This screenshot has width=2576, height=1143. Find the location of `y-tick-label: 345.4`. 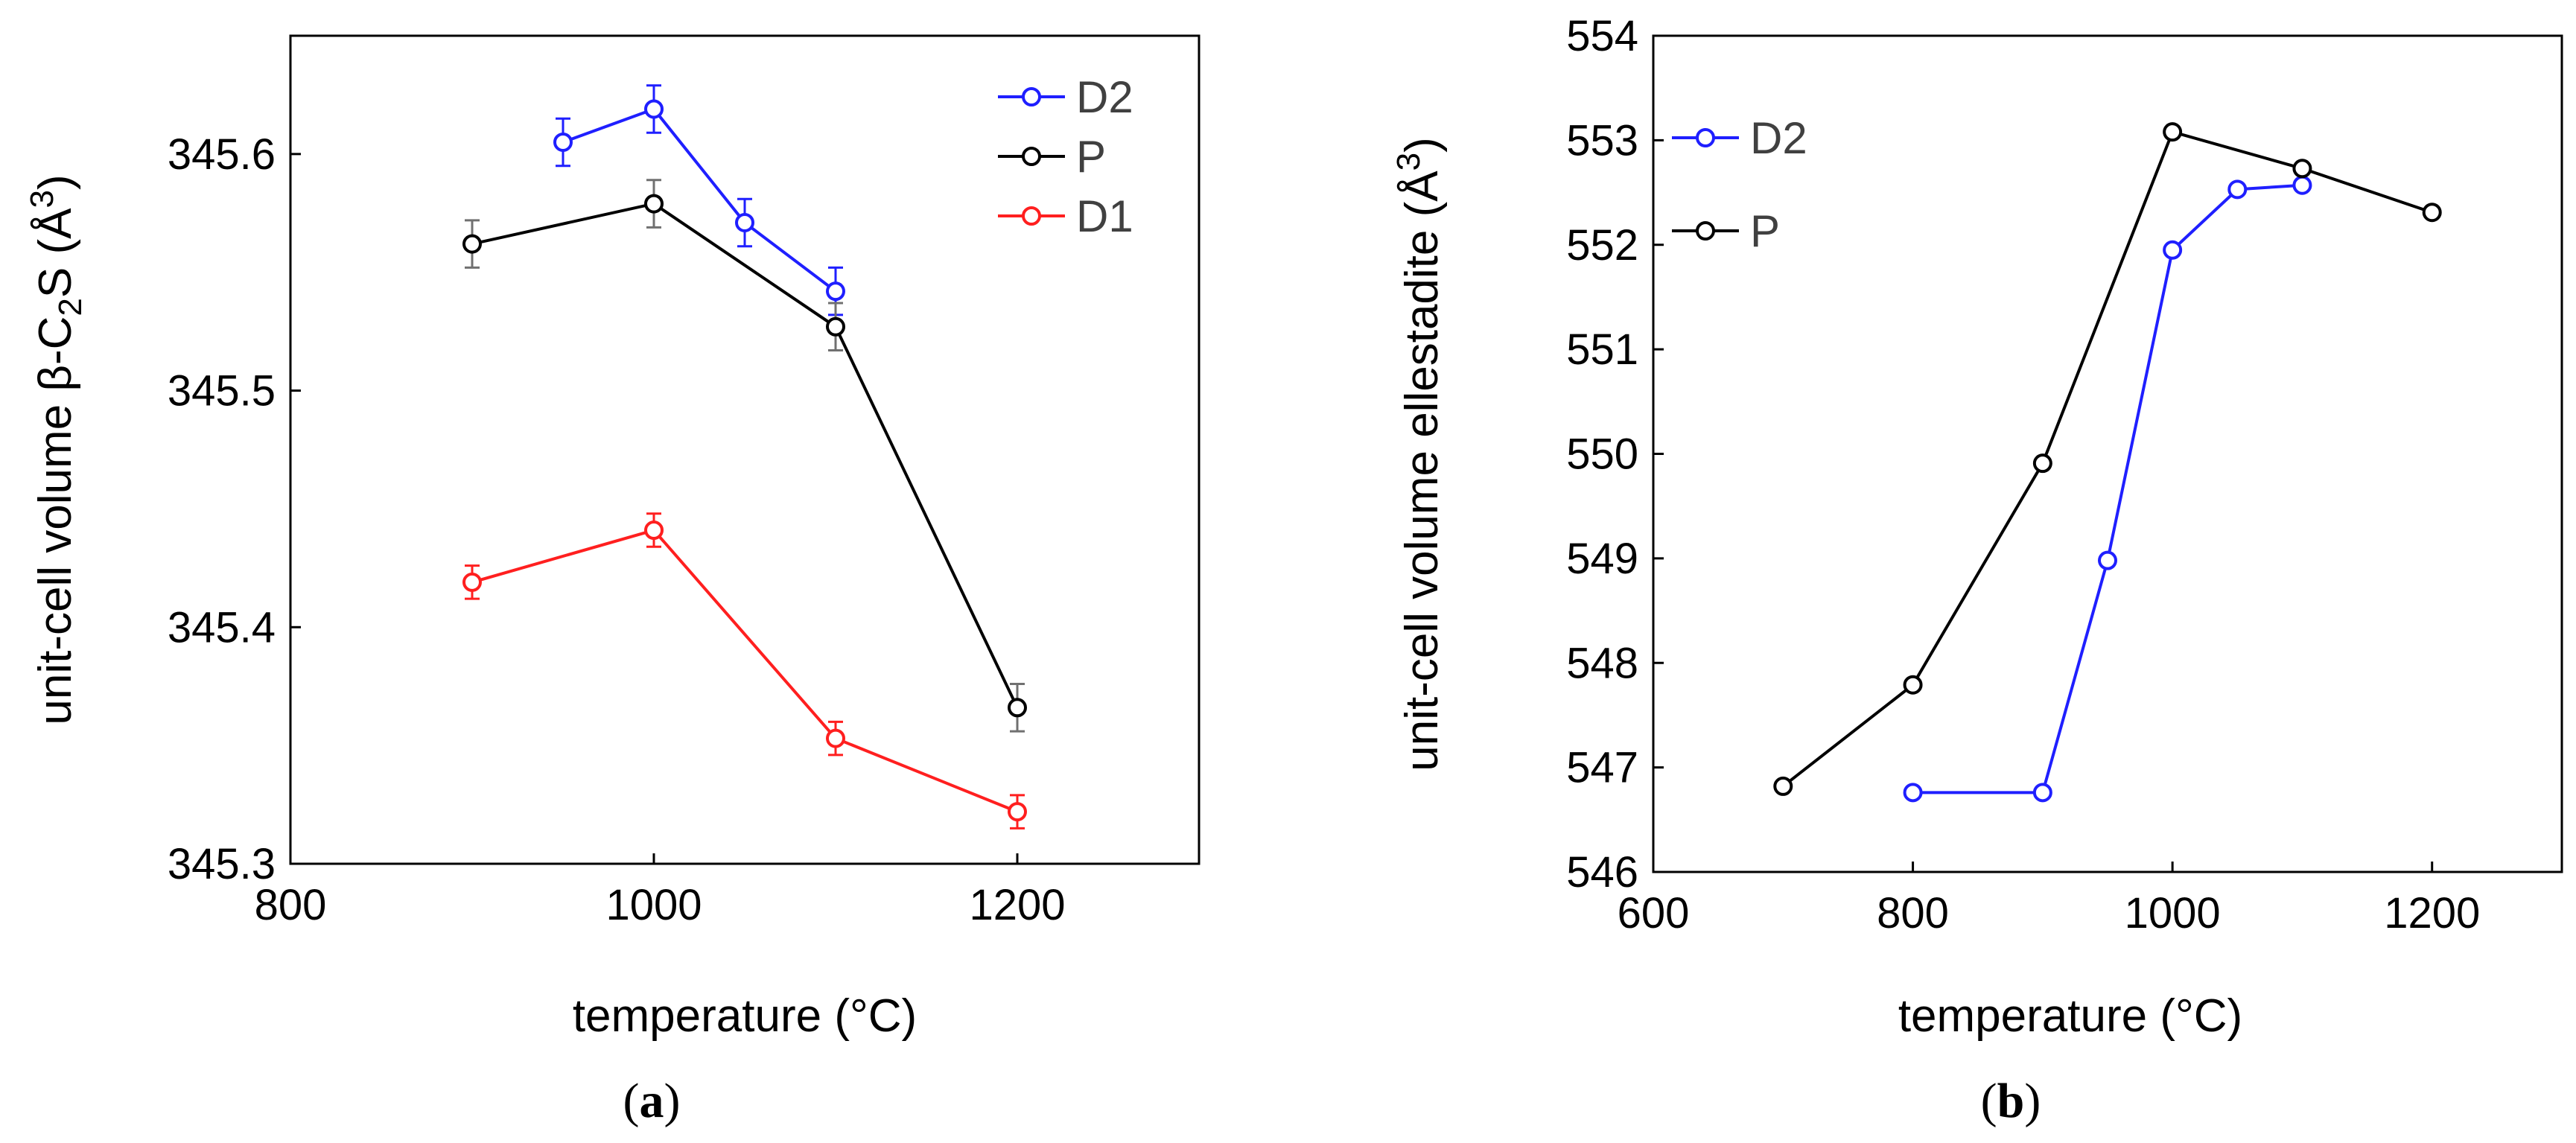

y-tick-label: 345.4 is located at coordinates (222, 627).